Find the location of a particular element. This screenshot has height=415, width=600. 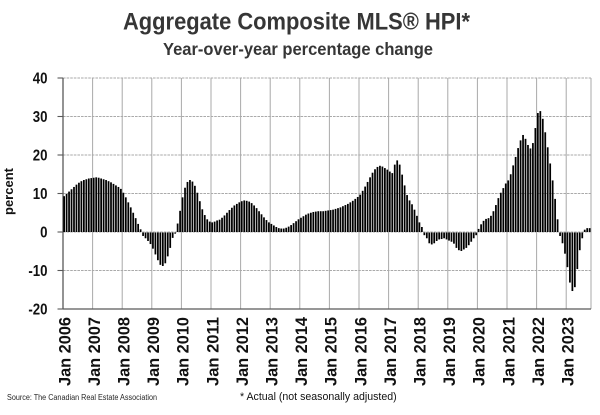

svg-text: -10 is located at coordinates (37, 271).